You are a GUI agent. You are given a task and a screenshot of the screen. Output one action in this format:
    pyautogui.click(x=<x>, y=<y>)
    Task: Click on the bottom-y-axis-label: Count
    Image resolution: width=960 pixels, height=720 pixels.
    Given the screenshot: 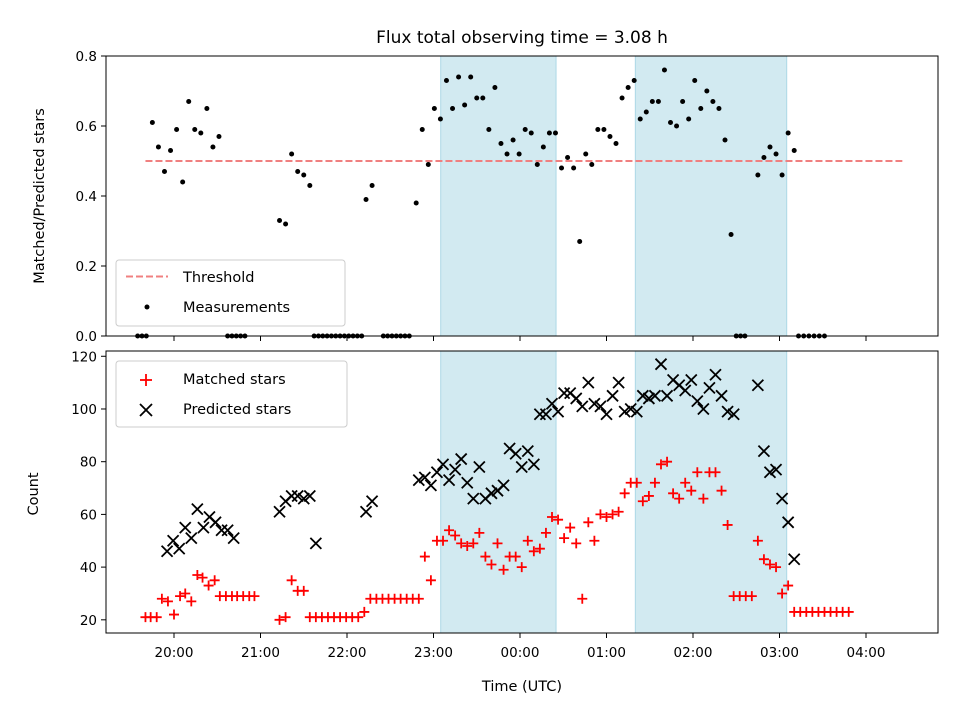 What is the action you would take?
    pyautogui.click(x=34, y=493)
    